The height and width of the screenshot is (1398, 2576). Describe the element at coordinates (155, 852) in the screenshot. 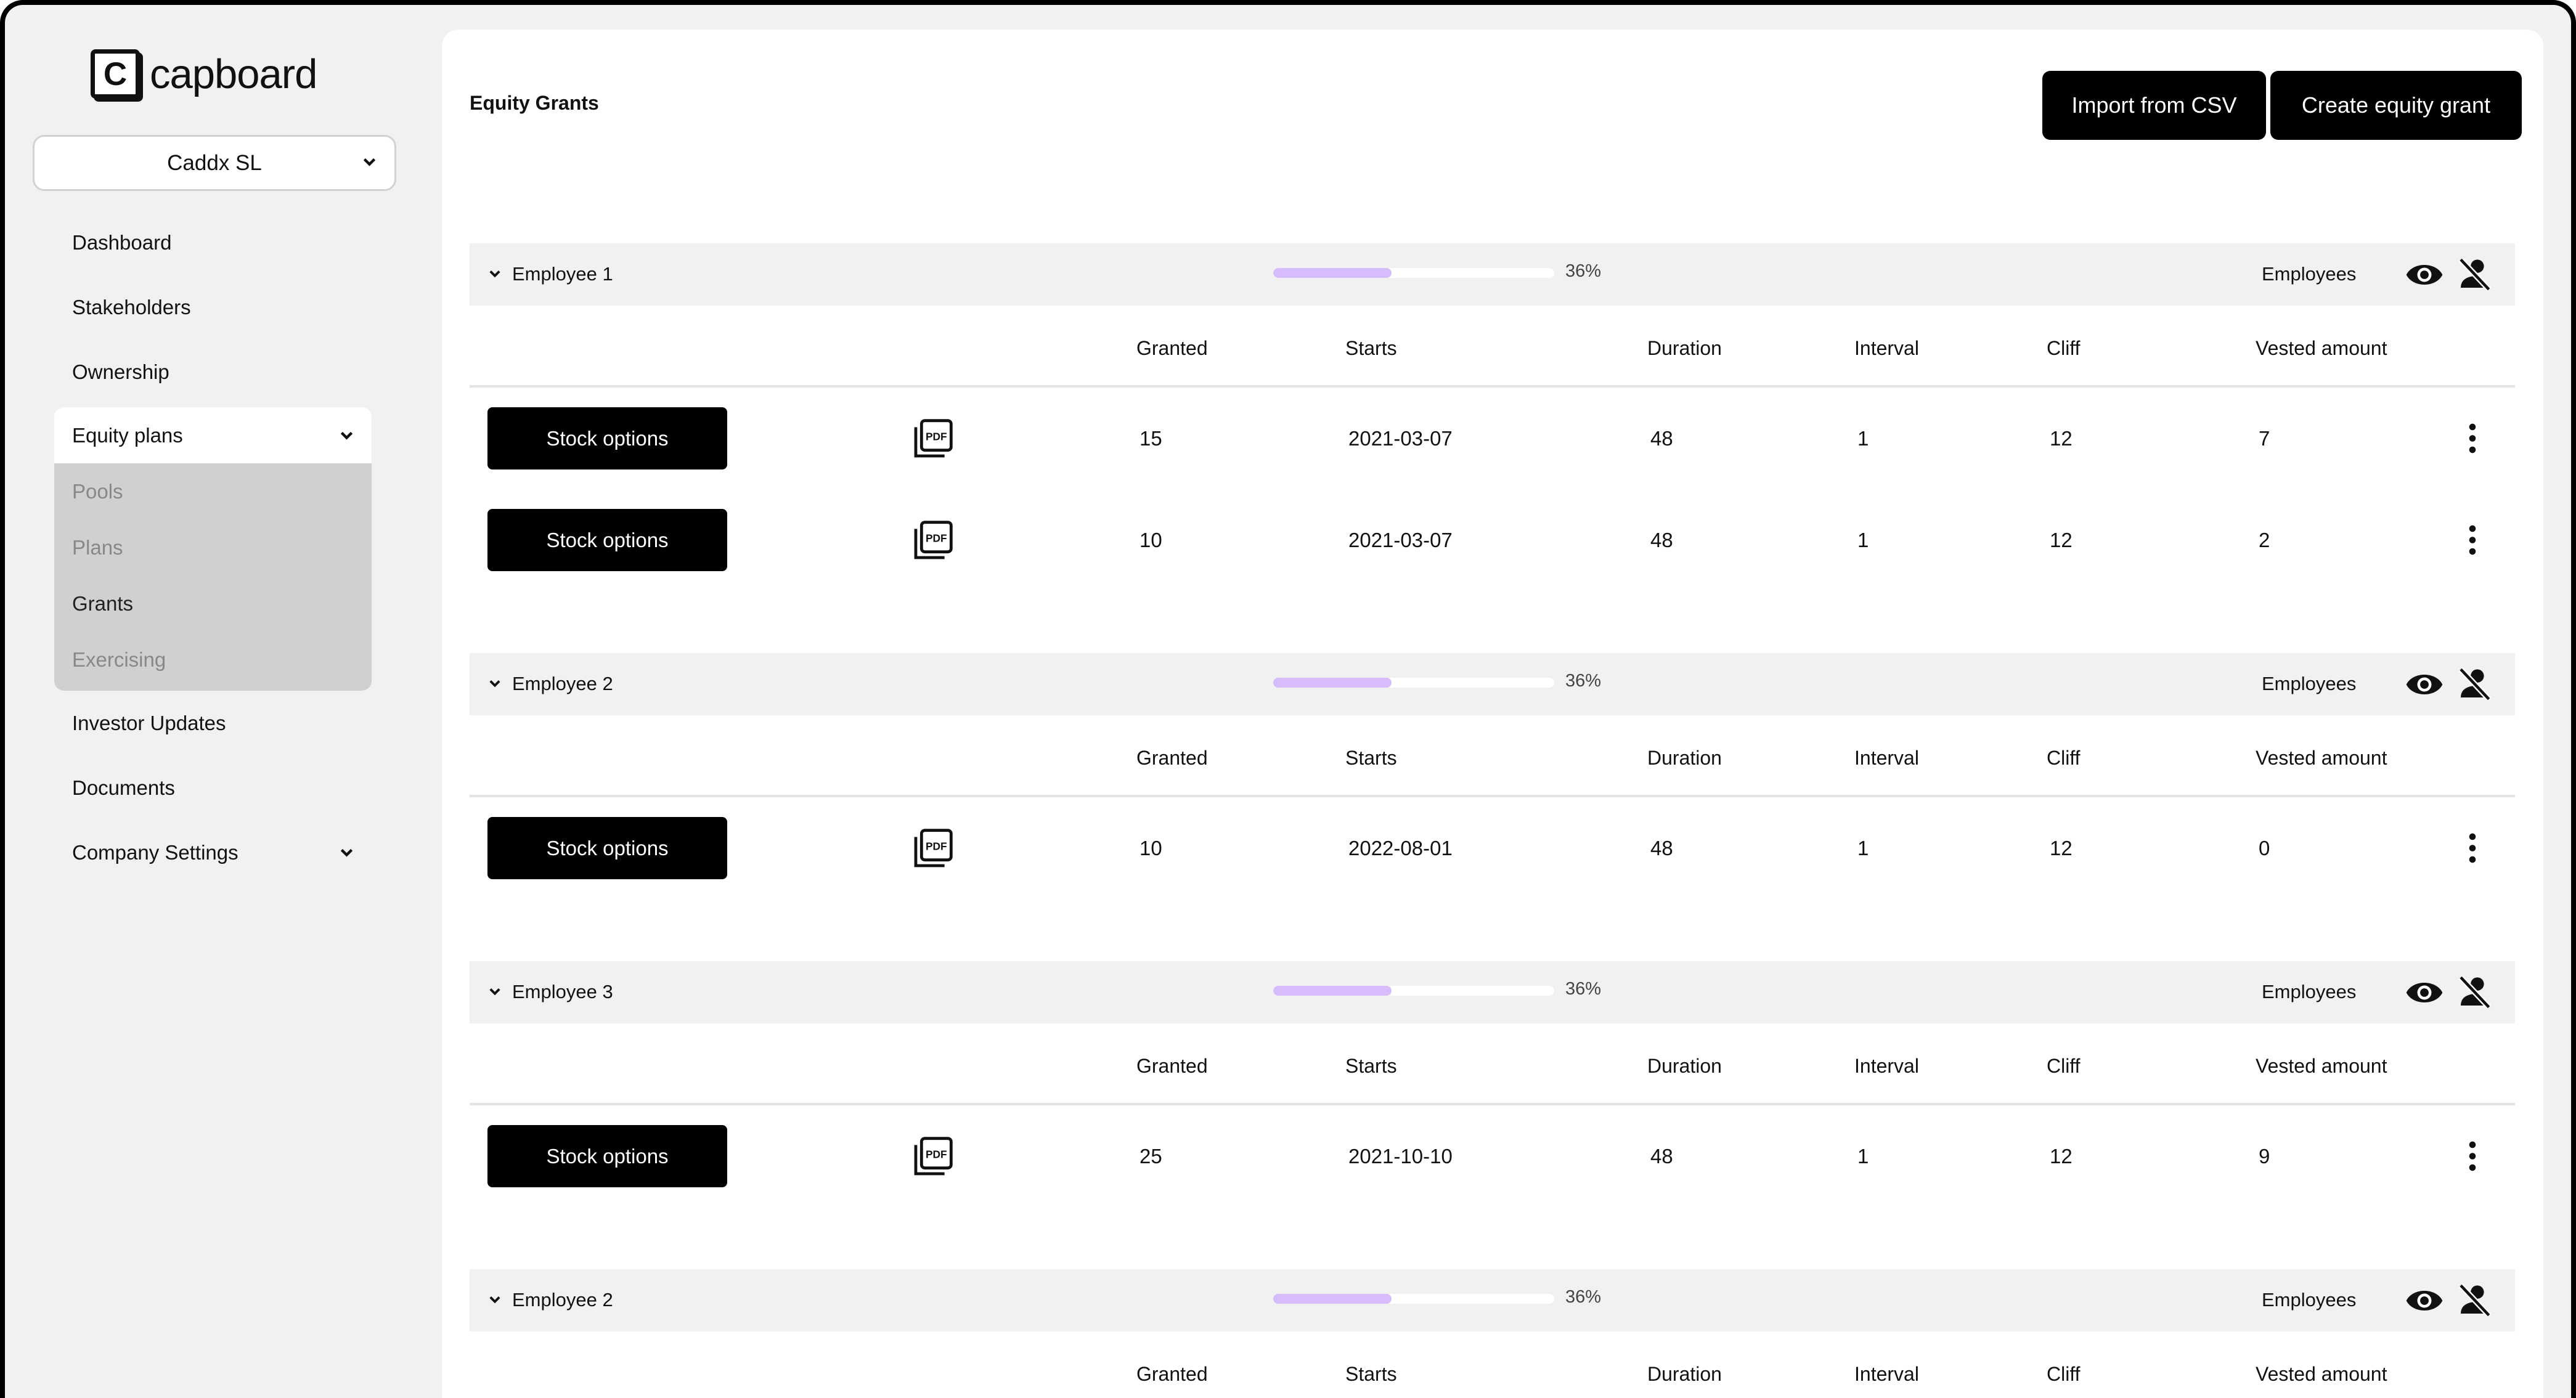

I see `sidebar-item-label: Company Settings` at that location.